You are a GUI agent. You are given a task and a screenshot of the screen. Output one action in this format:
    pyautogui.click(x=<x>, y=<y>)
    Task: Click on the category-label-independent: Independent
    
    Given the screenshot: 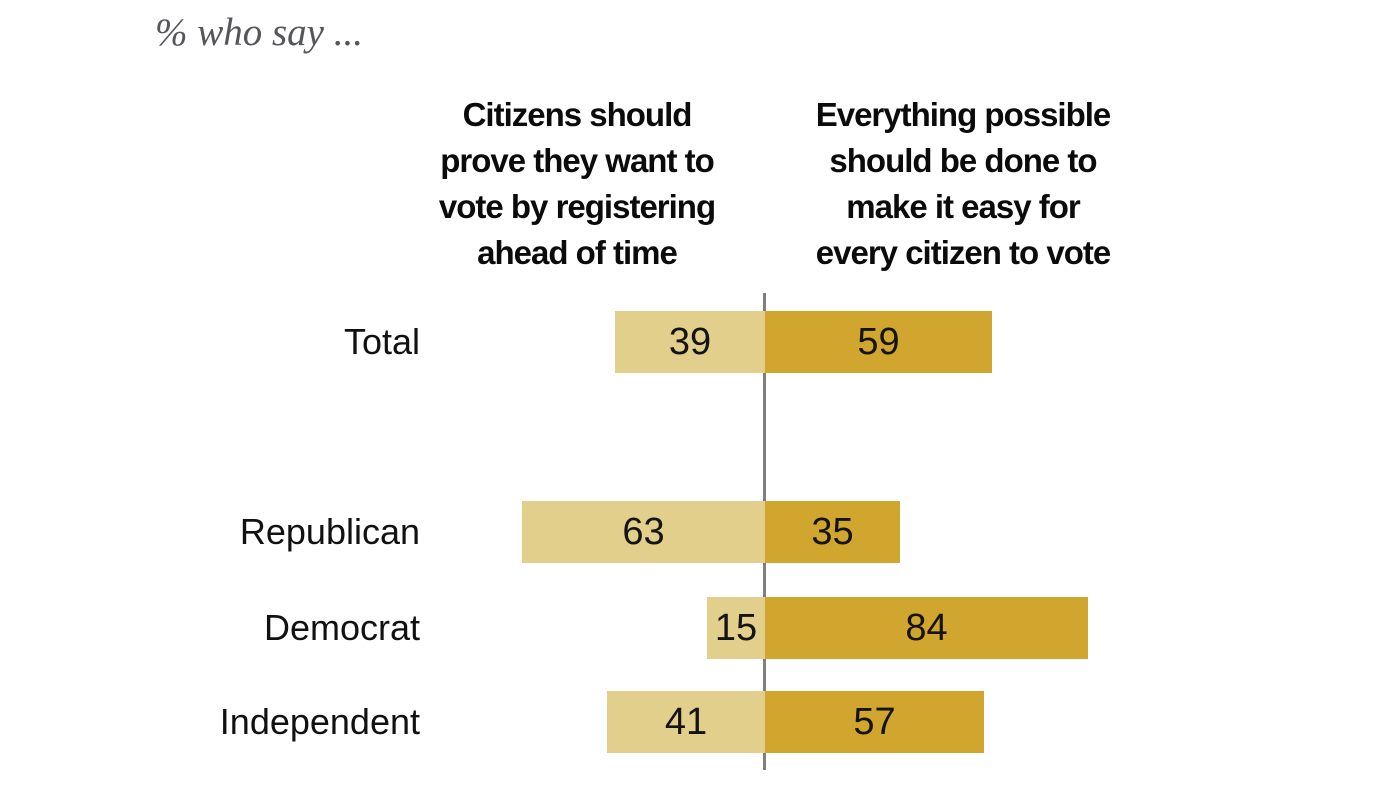 What is the action you would take?
    pyautogui.click(x=319, y=721)
    